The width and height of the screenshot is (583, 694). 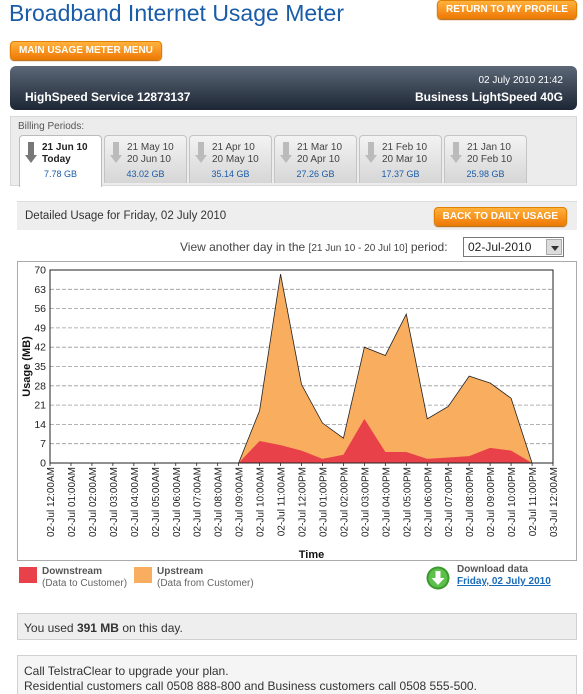 What do you see at coordinates (40, 348) in the screenshot?
I see `y-tick-label: 42` at bounding box center [40, 348].